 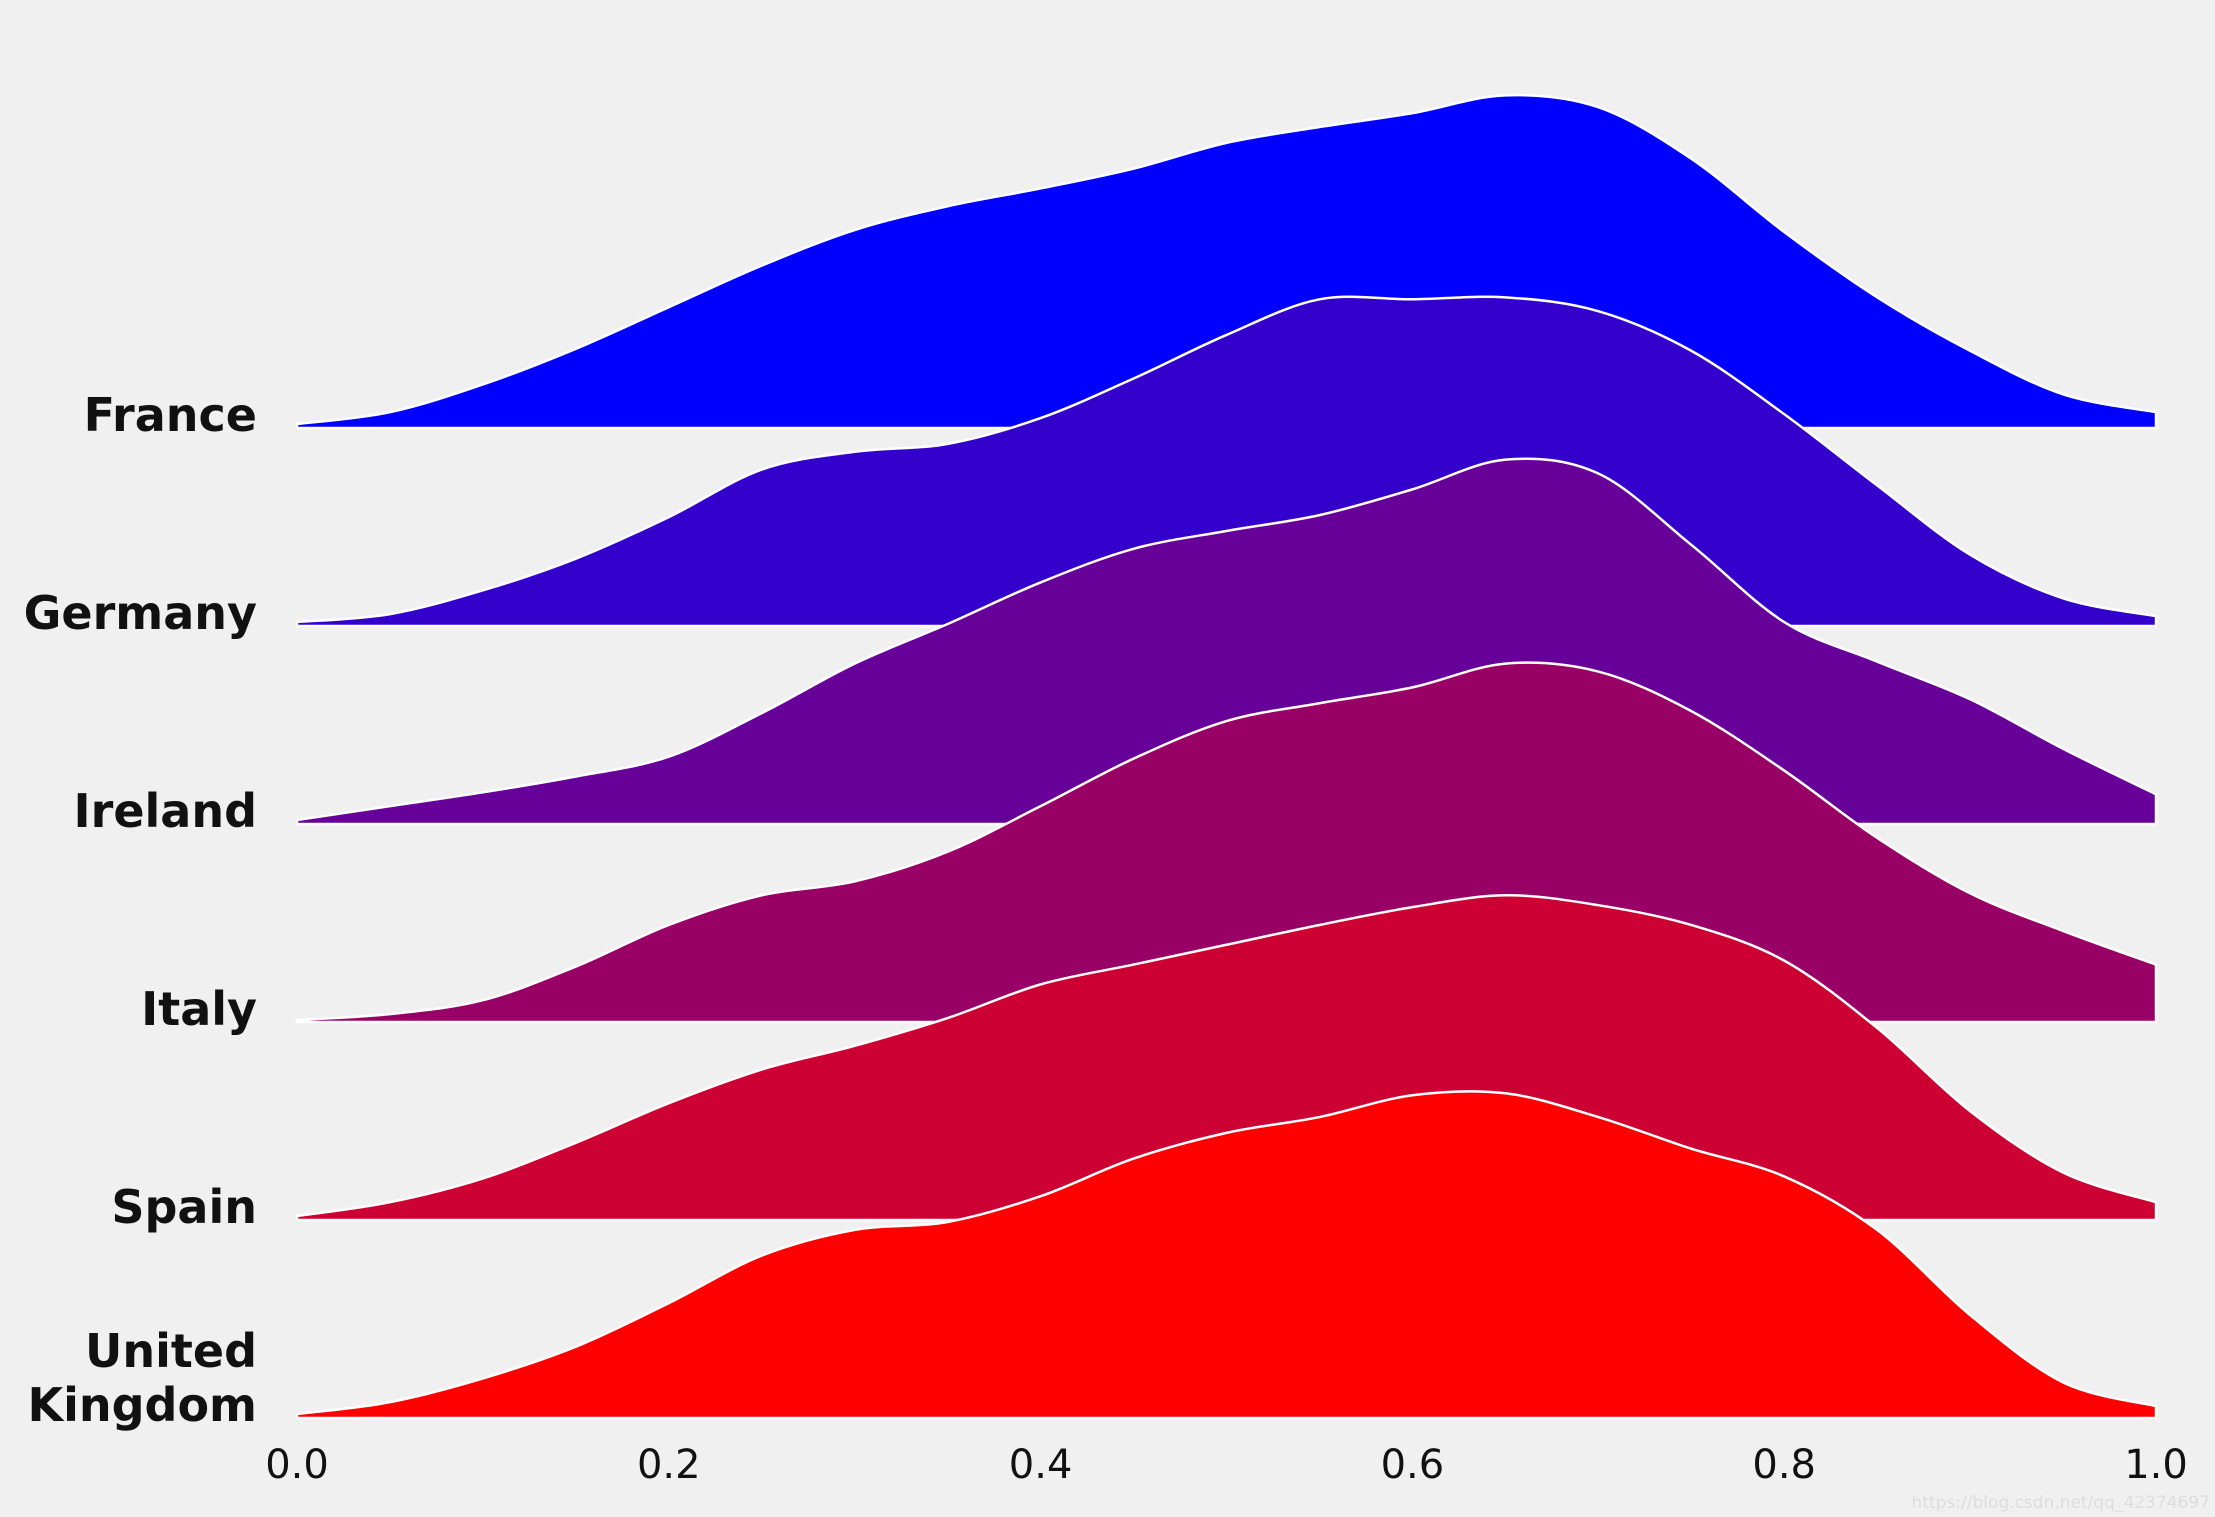 What do you see at coordinates (2156, 1465) in the screenshot?
I see `x-tick-label: 1.0` at bounding box center [2156, 1465].